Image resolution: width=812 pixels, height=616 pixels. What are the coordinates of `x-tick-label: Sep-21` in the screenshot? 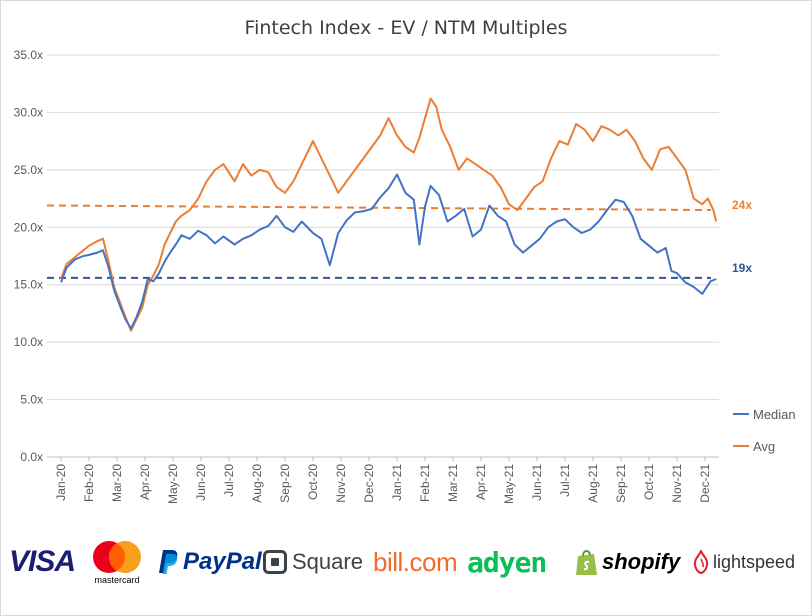 It's located at (621, 483).